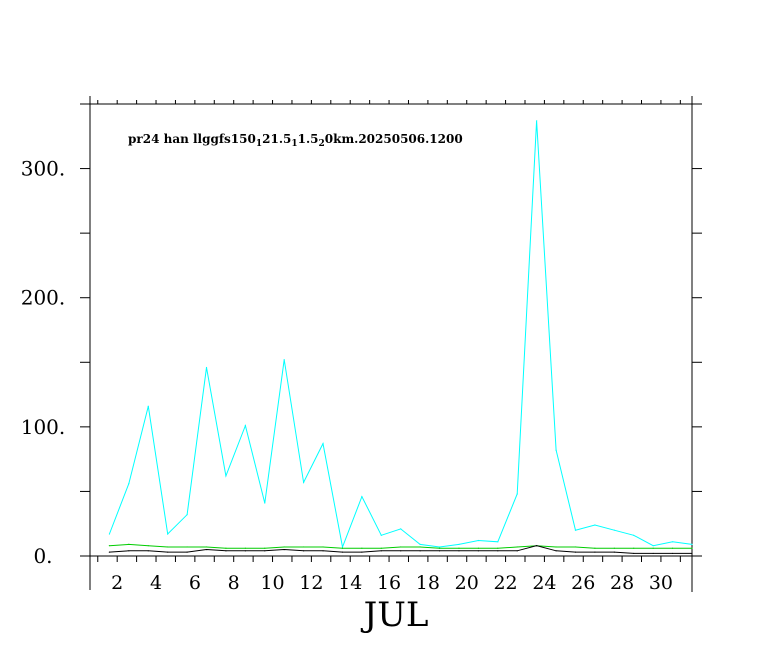  Describe the element at coordinates (308, 139) in the screenshot. I see `title-segment: 1.5` at that location.